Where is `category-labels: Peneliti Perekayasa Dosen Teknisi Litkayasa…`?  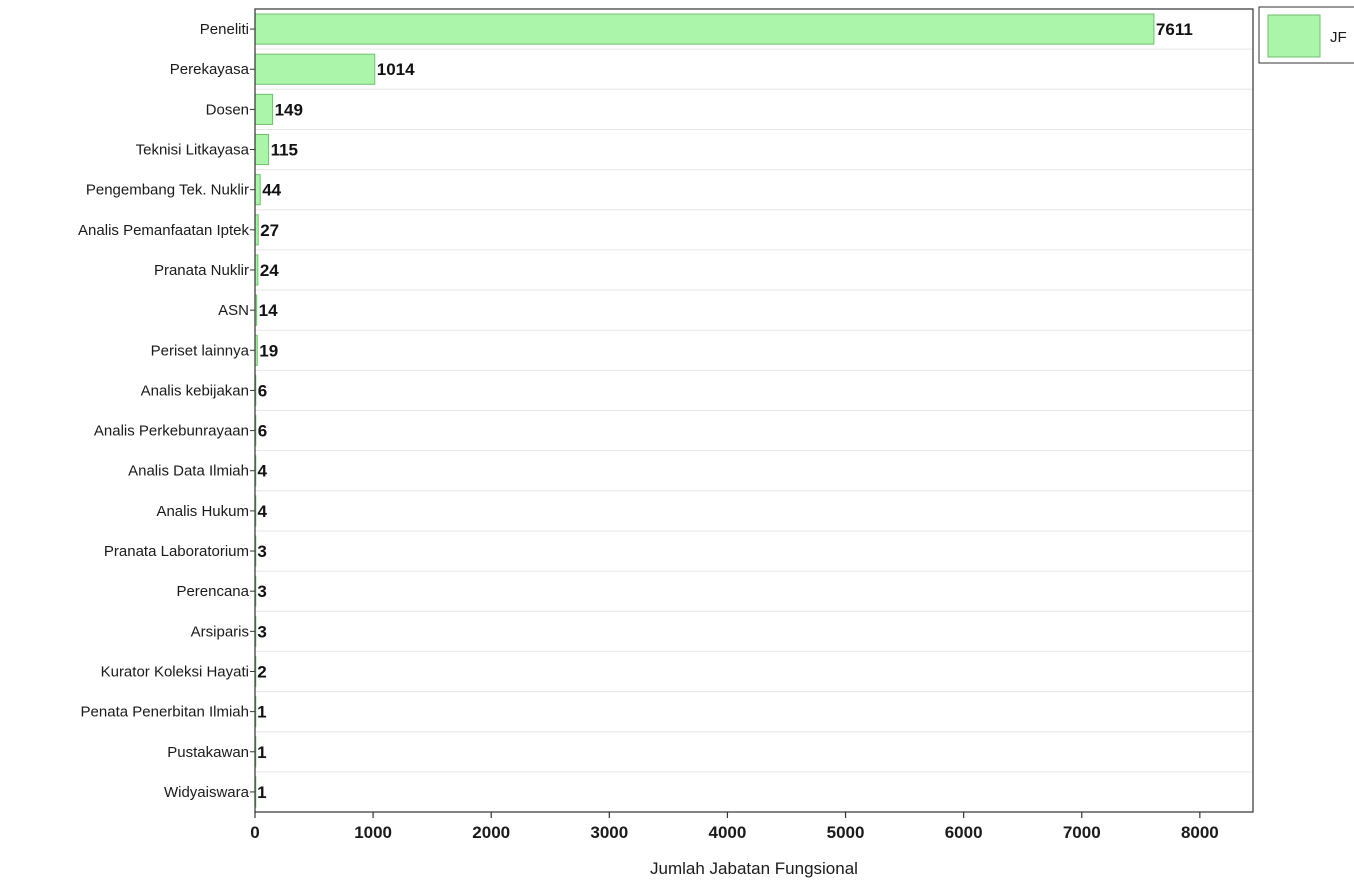 category-labels: Peneliti Perekayasa Dosen Teknisi Litkayasa… is located at coordinates (164, 411).